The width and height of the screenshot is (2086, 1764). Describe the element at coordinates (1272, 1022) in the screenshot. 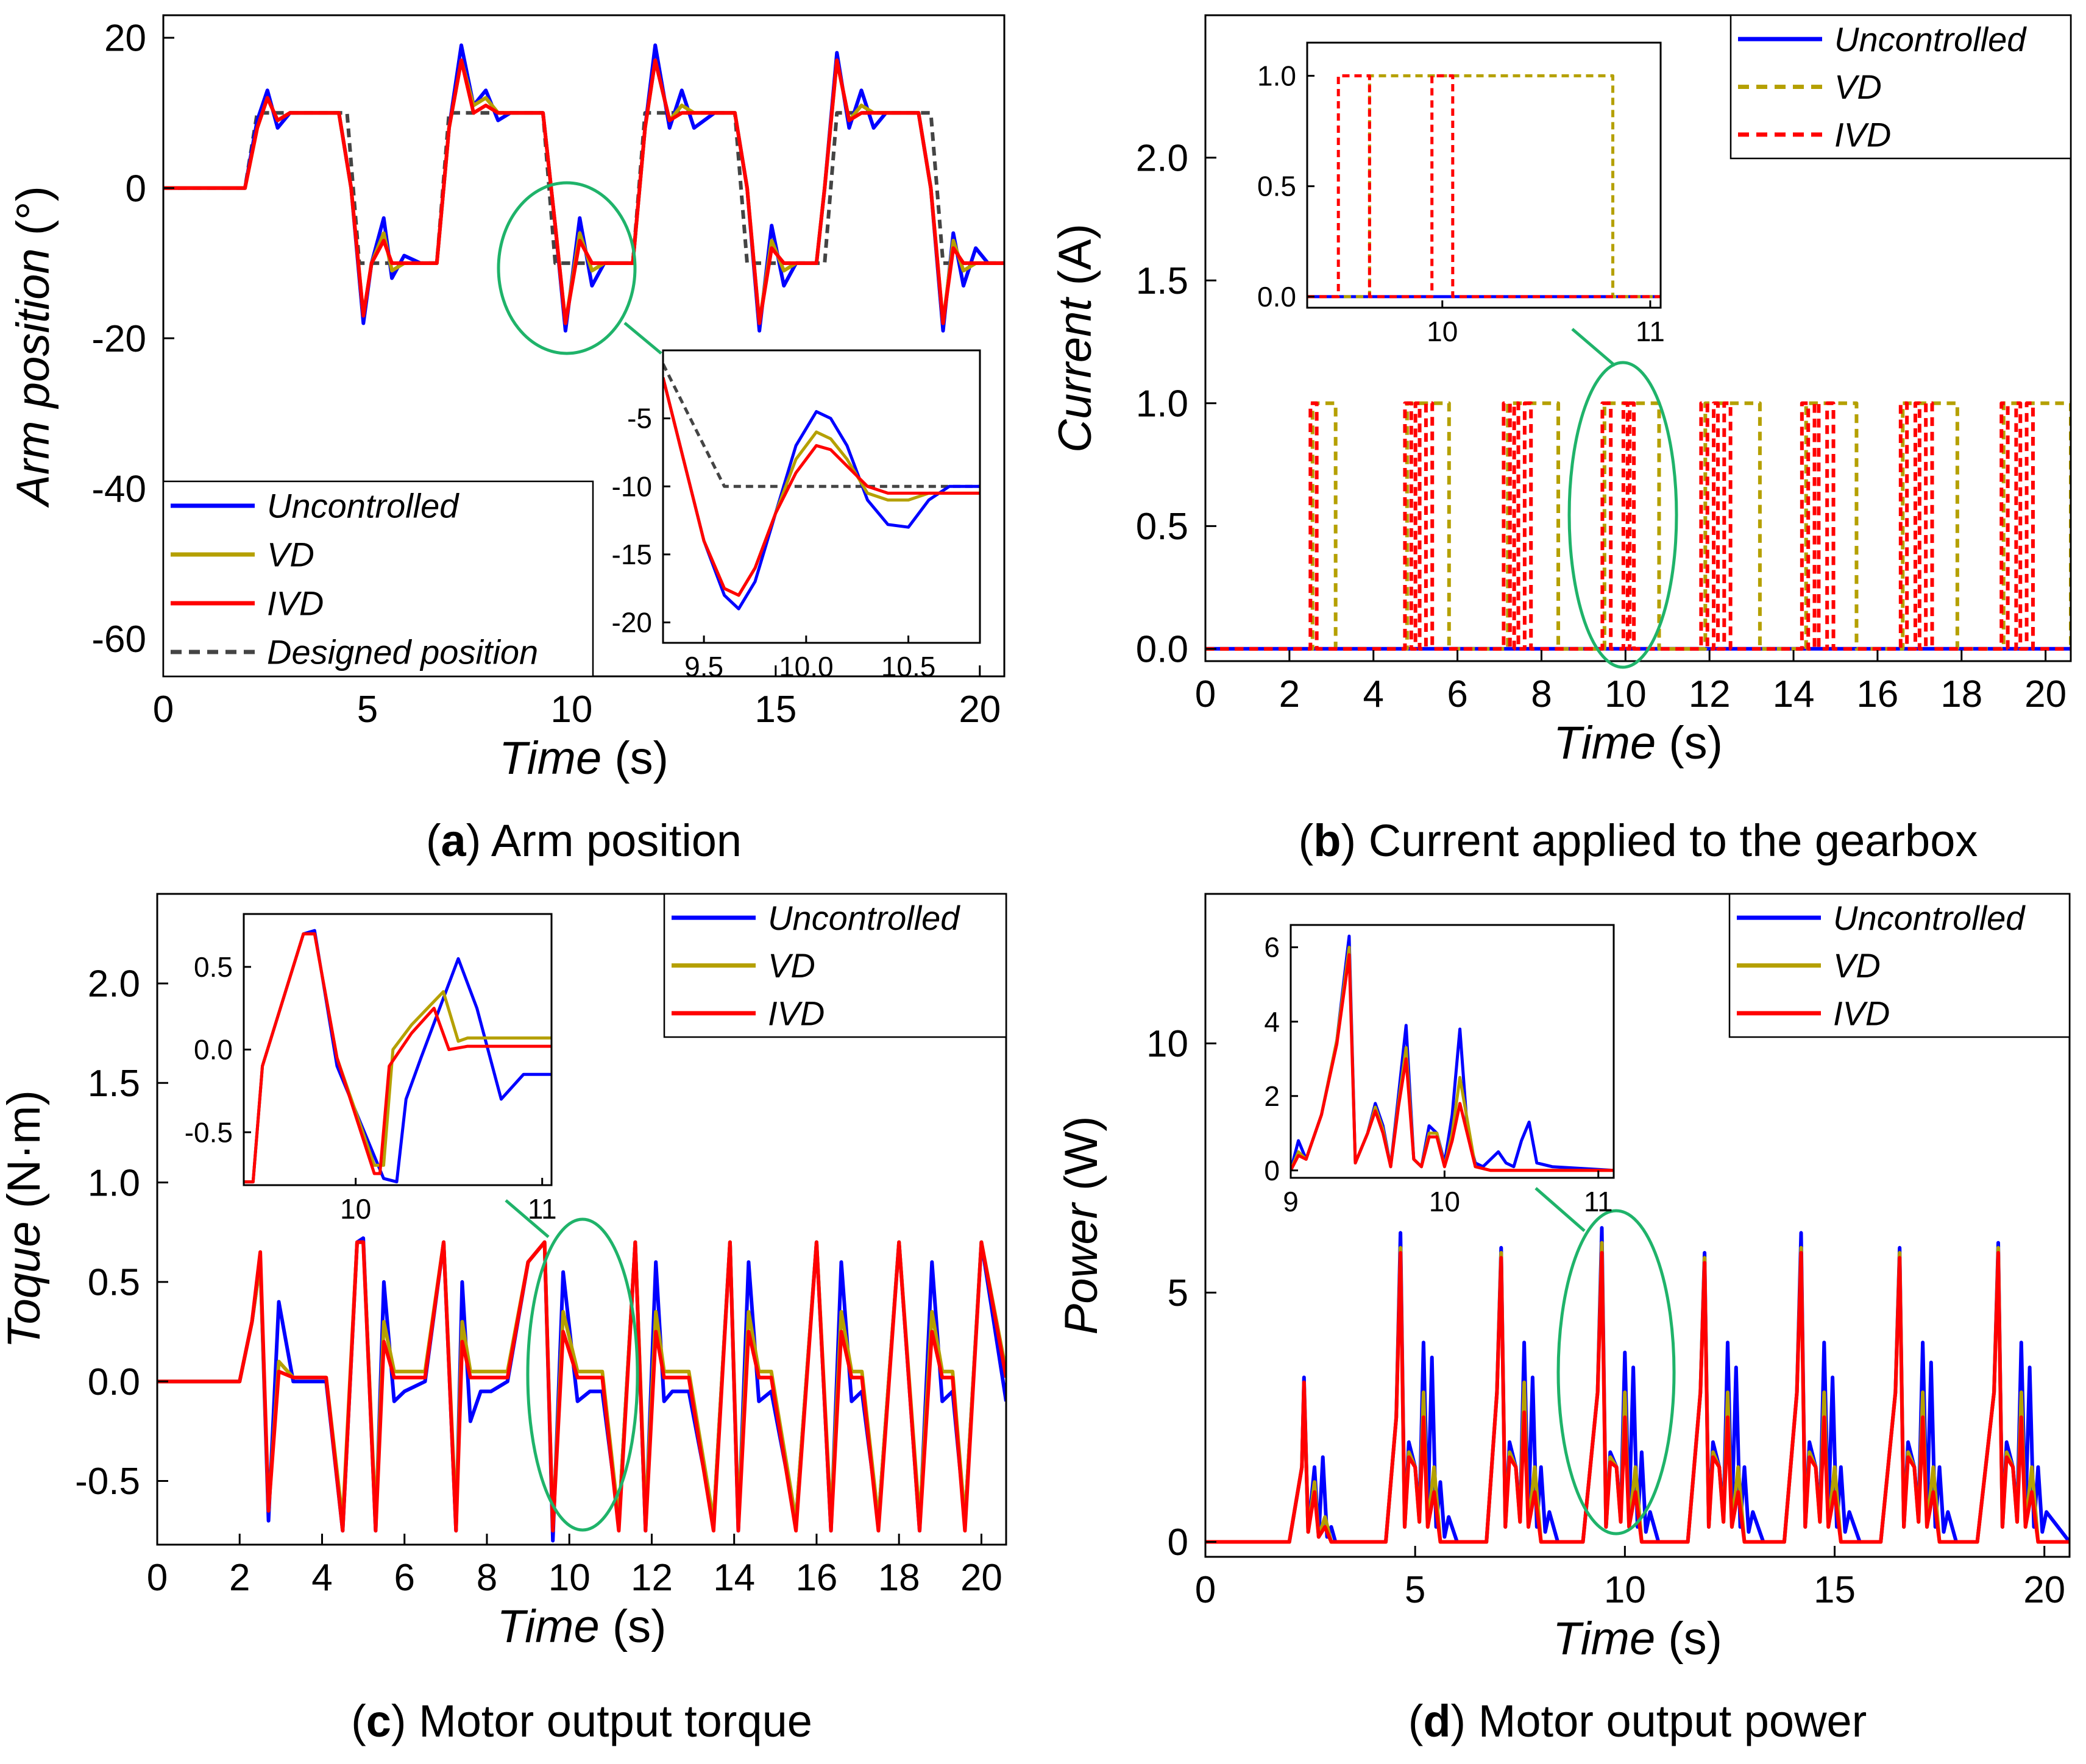

I see `panel-d-inset-ytick-label: 4` at that location.